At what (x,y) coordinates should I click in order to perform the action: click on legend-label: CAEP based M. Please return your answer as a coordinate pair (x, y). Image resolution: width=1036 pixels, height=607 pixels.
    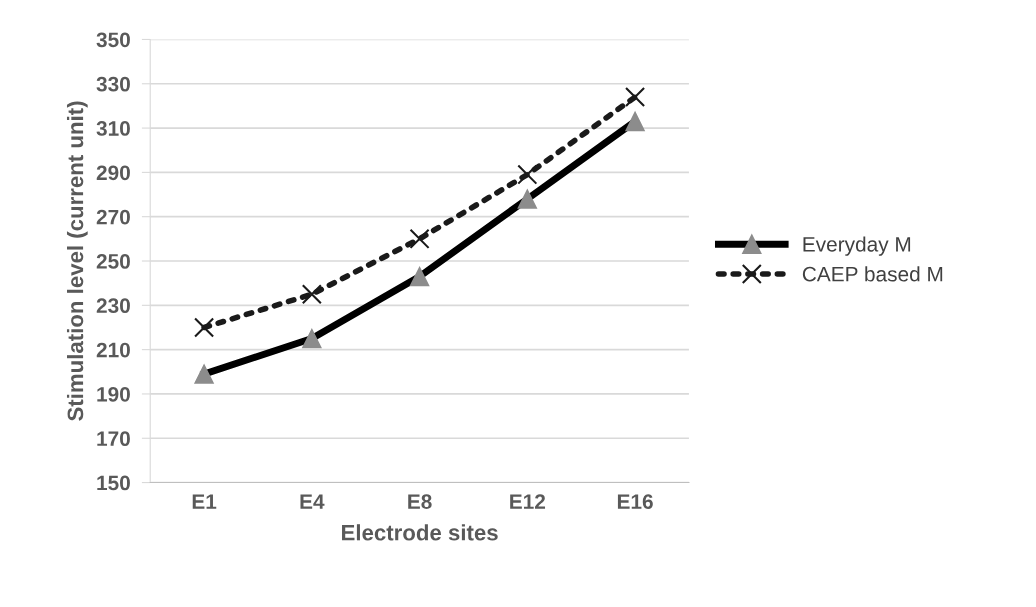
    Looking at the image, I should click on (872, 274).